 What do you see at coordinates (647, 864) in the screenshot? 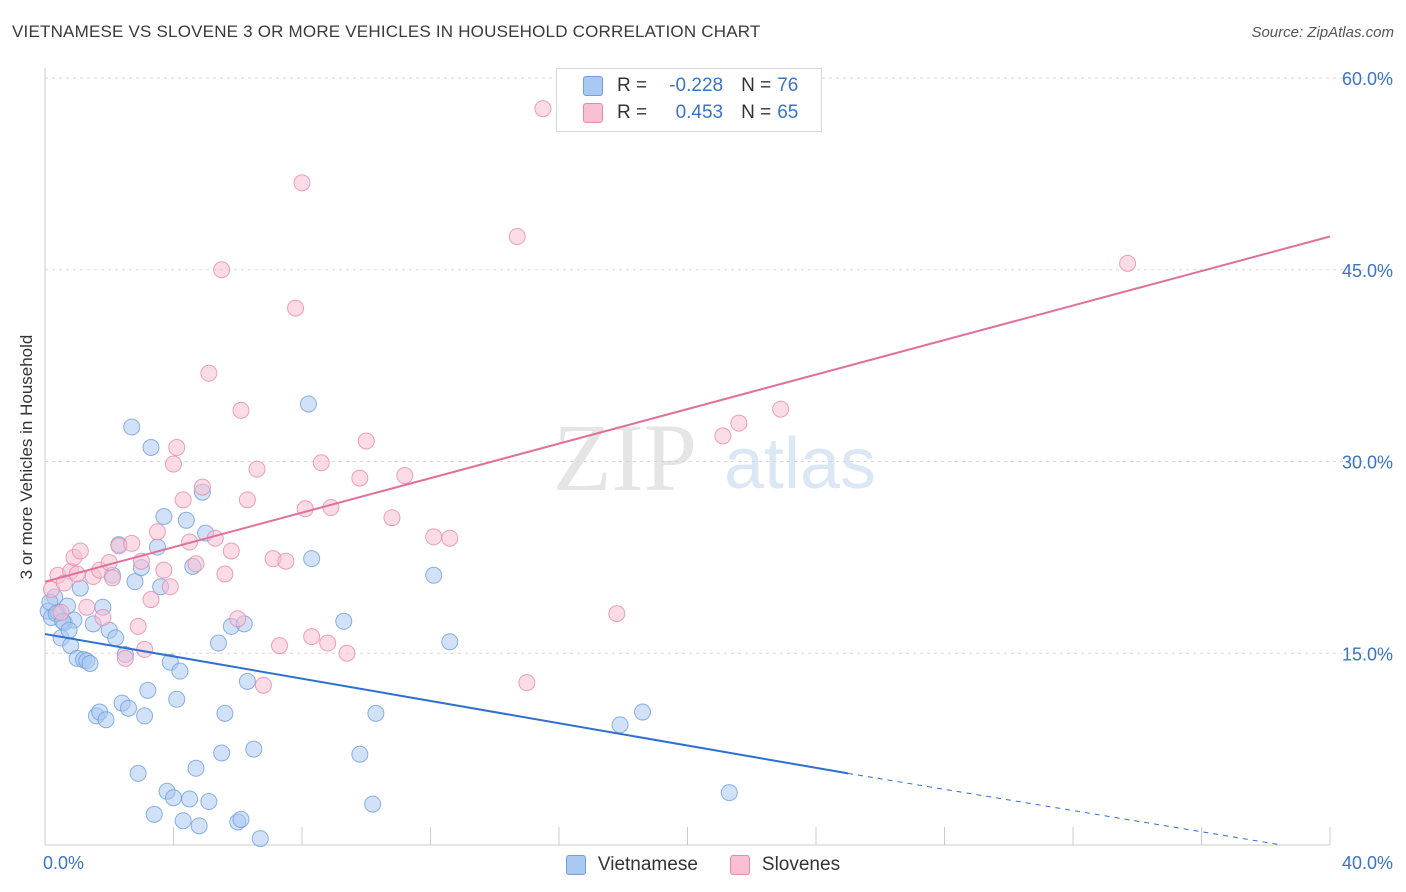
I see `legend-label-vietnamese: Vietnamese` at bounding box center [647, 864].